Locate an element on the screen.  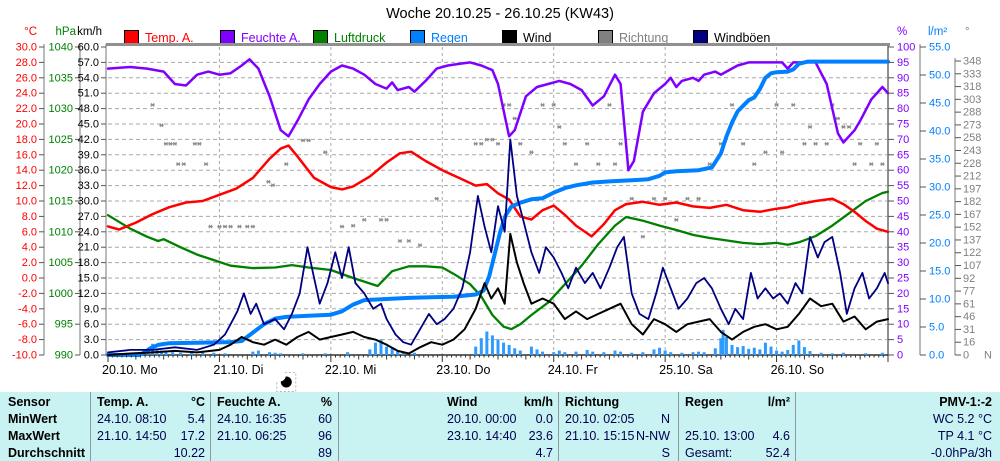
cell-richtung-value: N is located at coordinates (665, 419).